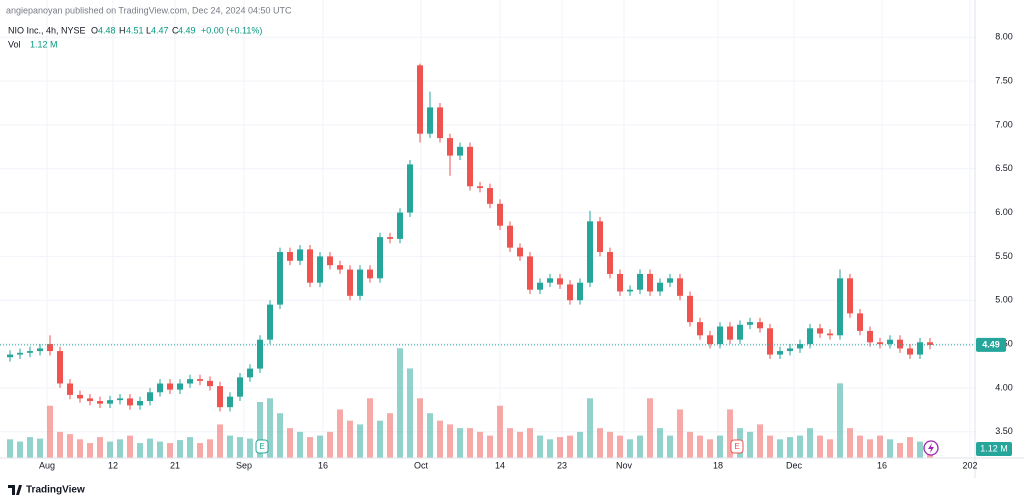  What do you see at coordinates (175, 30) in the screenshot?
I see `c-label: C` at bounding box center [175, 30].